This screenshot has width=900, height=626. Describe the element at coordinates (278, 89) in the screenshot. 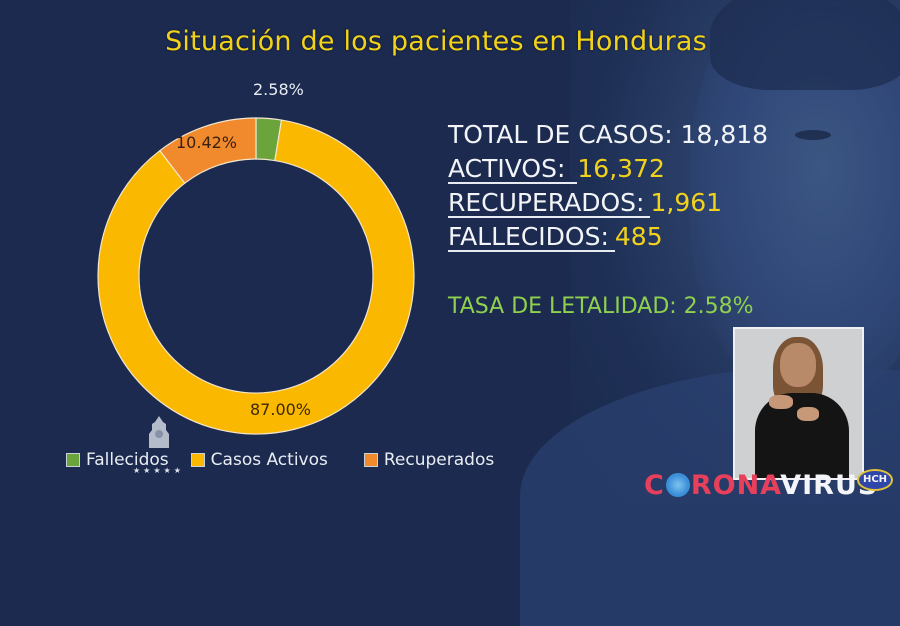

I see `data-label-fallecidos: 2.58%` at that location.